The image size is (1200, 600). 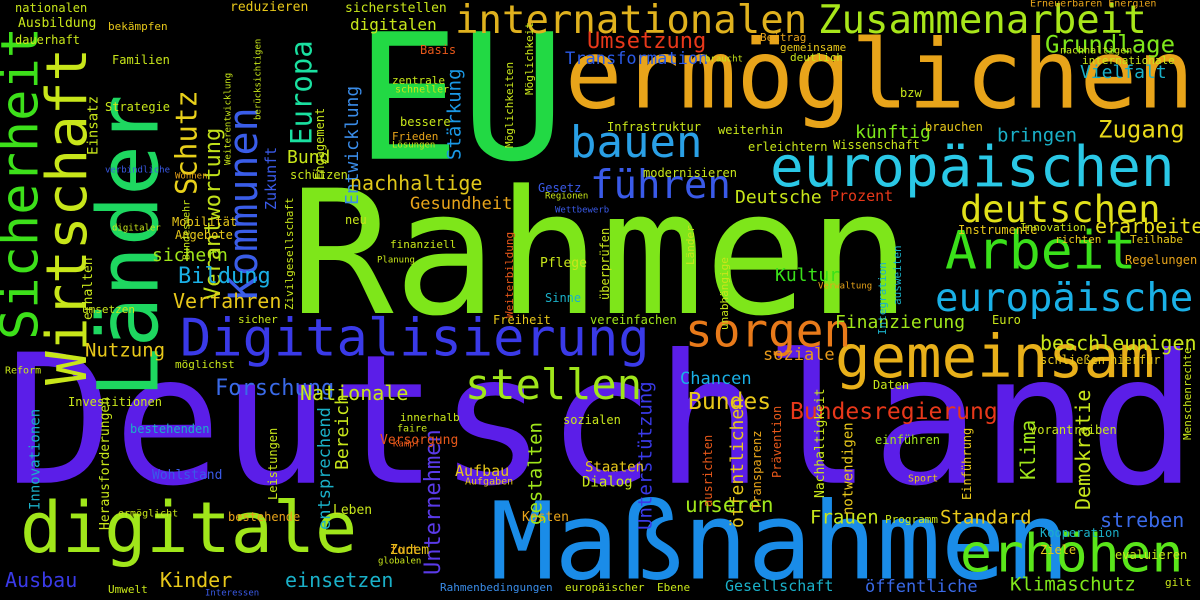 What do you see at coordinates (882, 298) in the screenshot?
I see `word: Integration` at bounding box center [882, 298].